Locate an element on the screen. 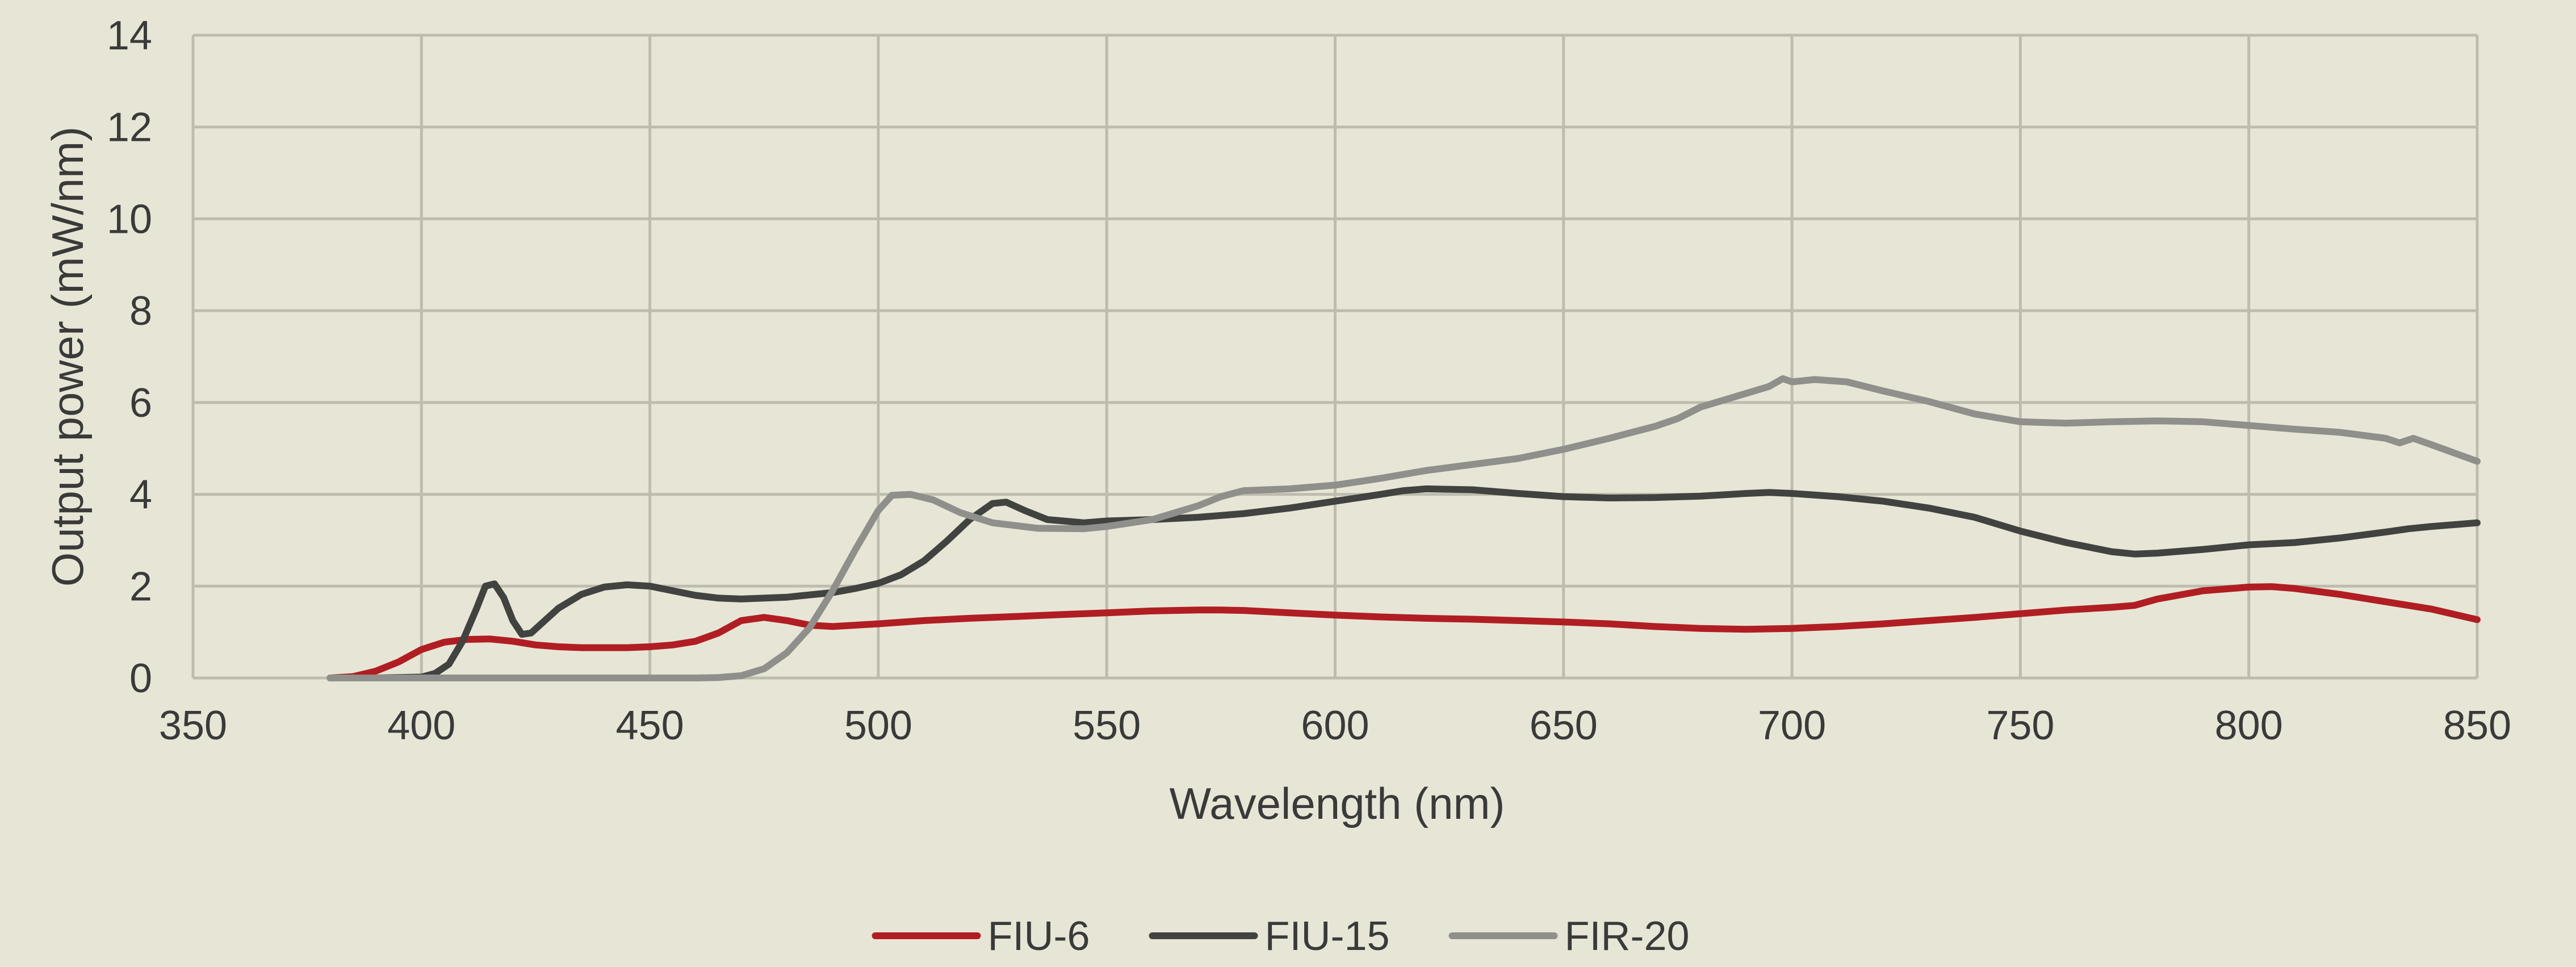 This screenshot has height=967, width=2576. y-tick-label: 12 is located at coordinates (129, 127).